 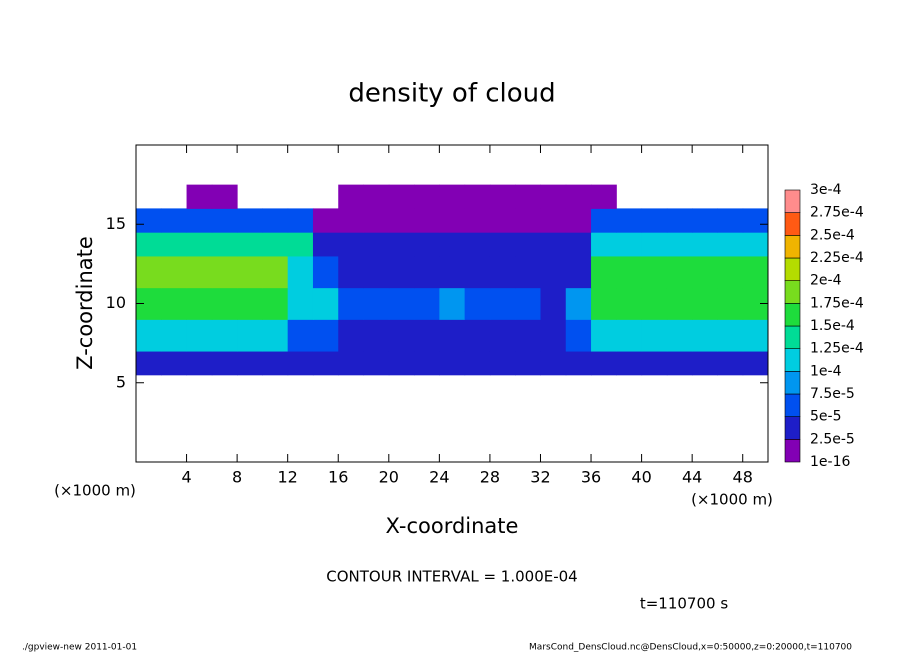 I want to click on y-unit: (×1000 m), so click(x=95, y=491).